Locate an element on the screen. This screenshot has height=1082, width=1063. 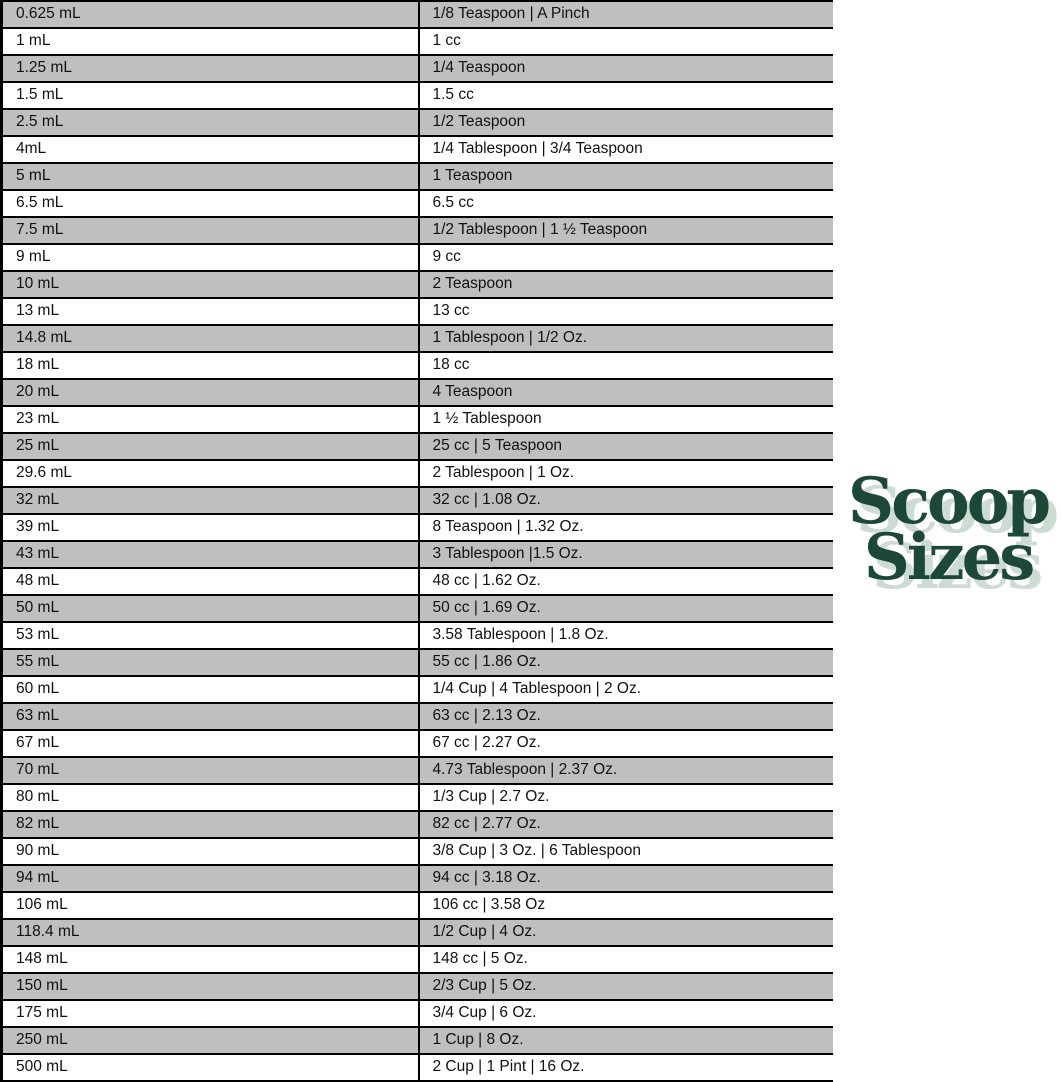
cell-milliliters: 70 mL is located at coordinates (209, 770).